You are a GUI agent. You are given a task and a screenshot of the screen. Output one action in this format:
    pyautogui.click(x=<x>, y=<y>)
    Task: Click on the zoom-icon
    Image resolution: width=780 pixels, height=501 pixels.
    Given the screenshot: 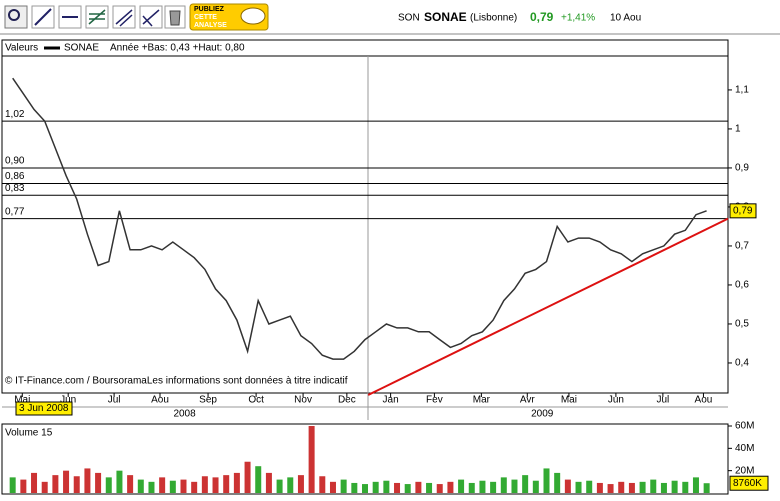 What is the action you would take?
    pyautogui.click(x=14, y=15)
    